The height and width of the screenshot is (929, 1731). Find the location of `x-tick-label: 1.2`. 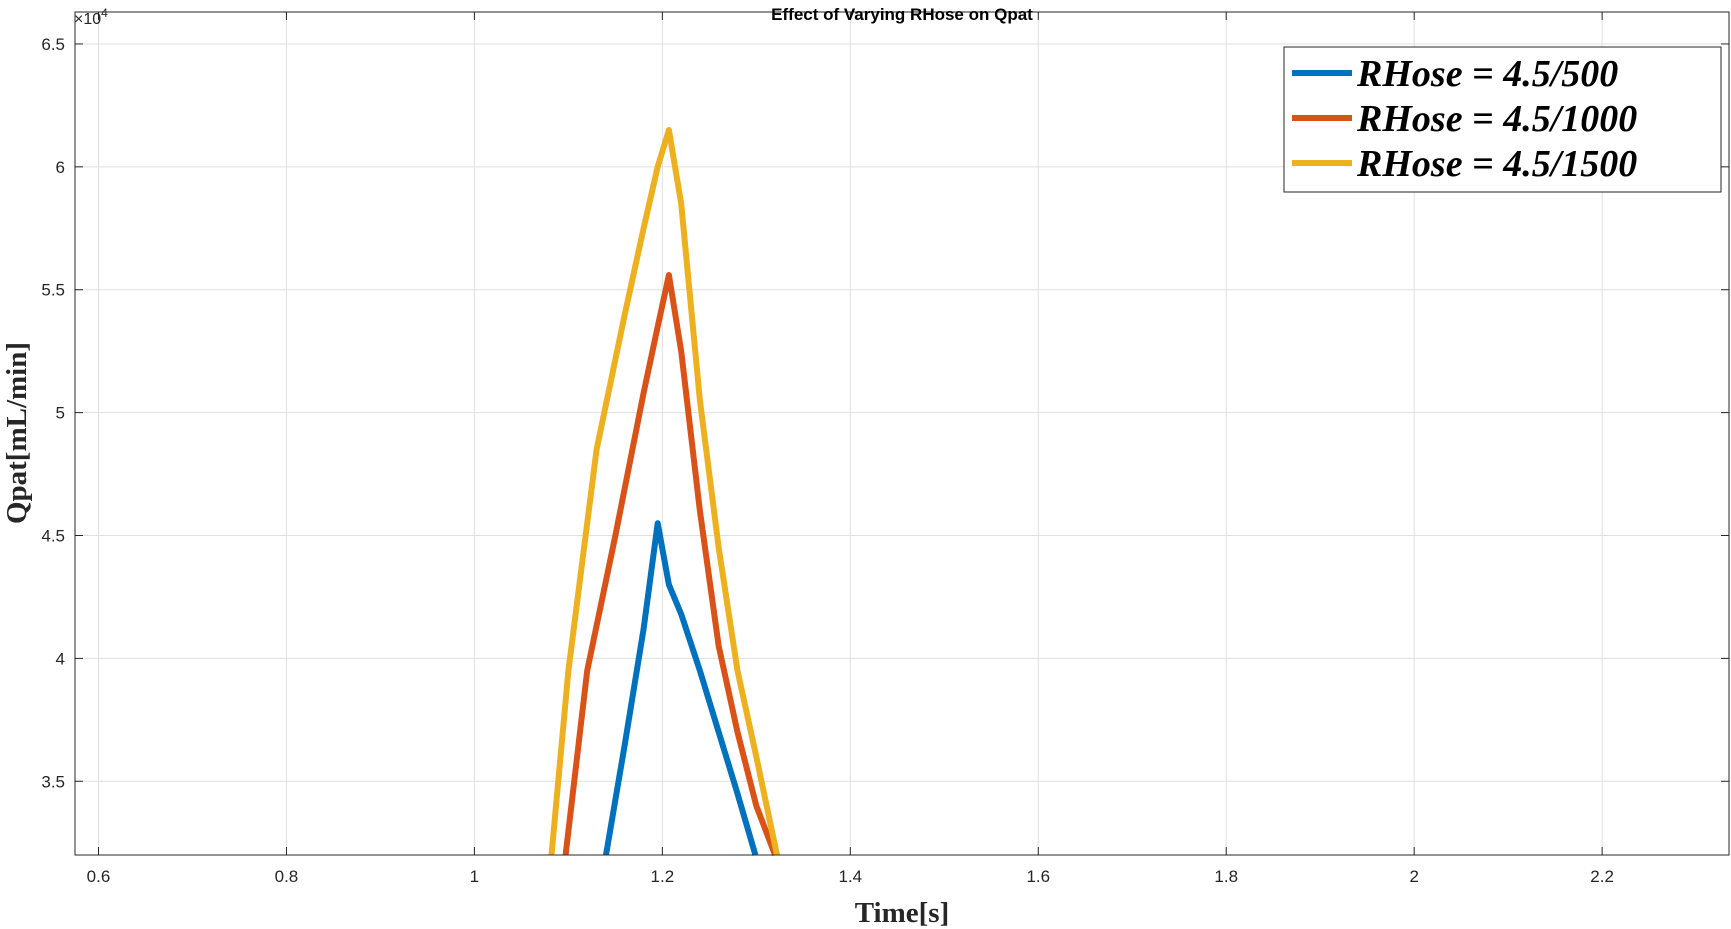

x-tick-label: 1.2 is located at coordinates (663, 876).